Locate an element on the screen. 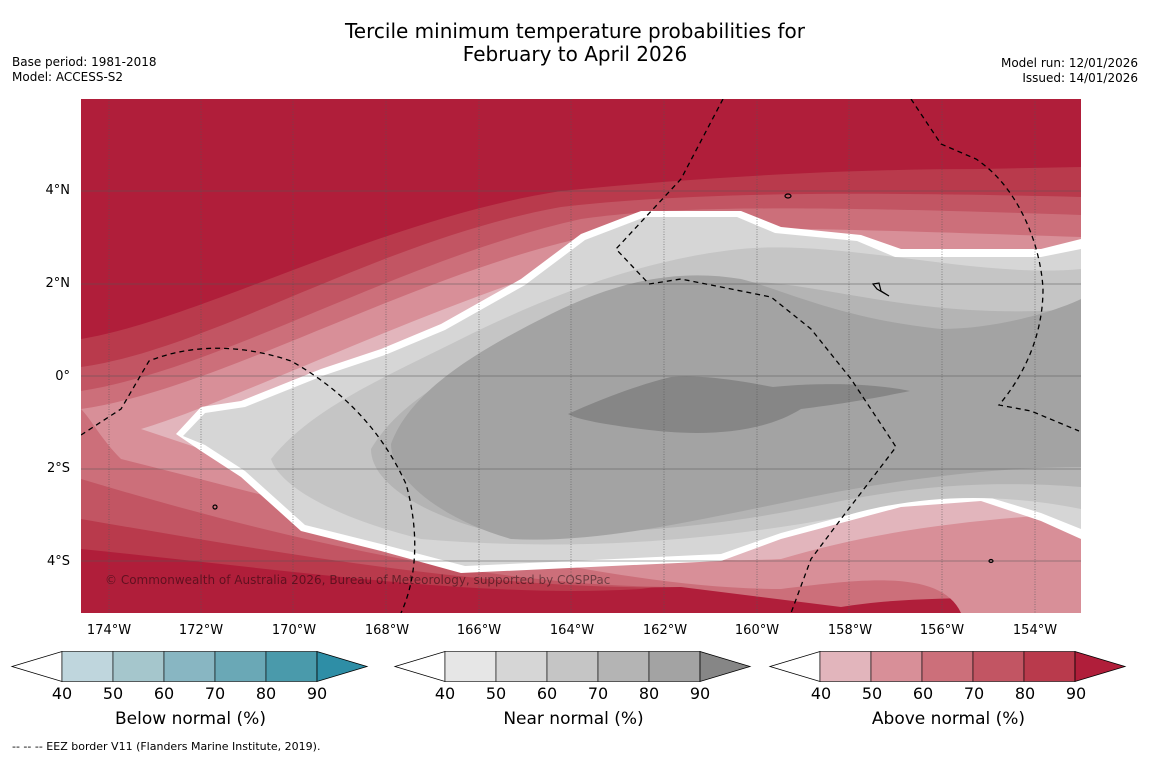 The height and width of the screenshot is (758, 1150). issued-date: Issued: 14/01/2026 is located at coordinates (1080, 78).